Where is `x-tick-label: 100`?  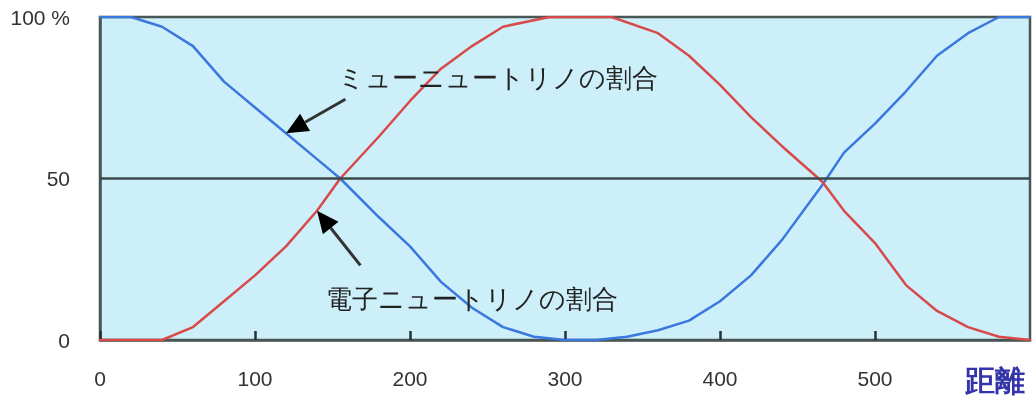
x-tick-label: 100 is located at coordinates (255, 378).